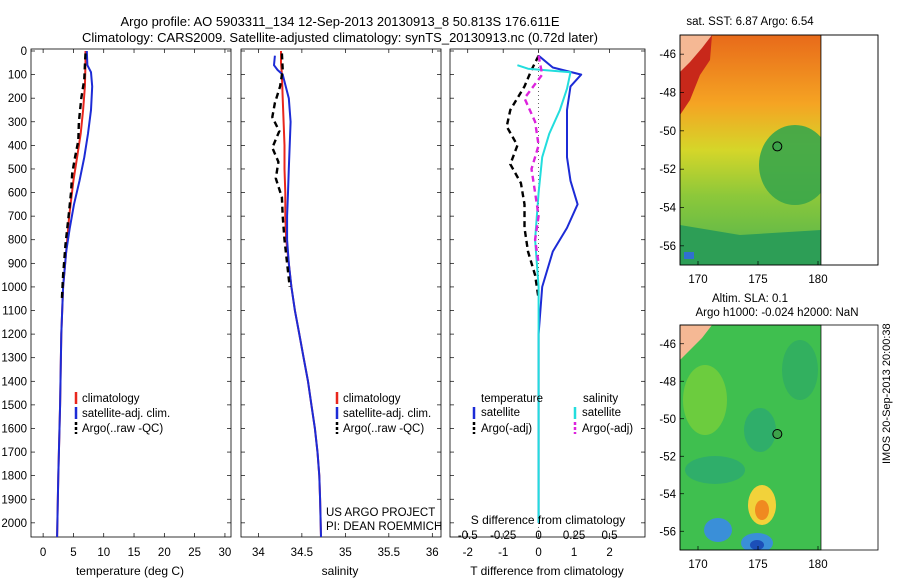 Image resolution: width=900 pixels, height=580 pixels. Describe the element at coordinates (73, 553) in the screenshot. I see `x-tick-label: 5` at that location.